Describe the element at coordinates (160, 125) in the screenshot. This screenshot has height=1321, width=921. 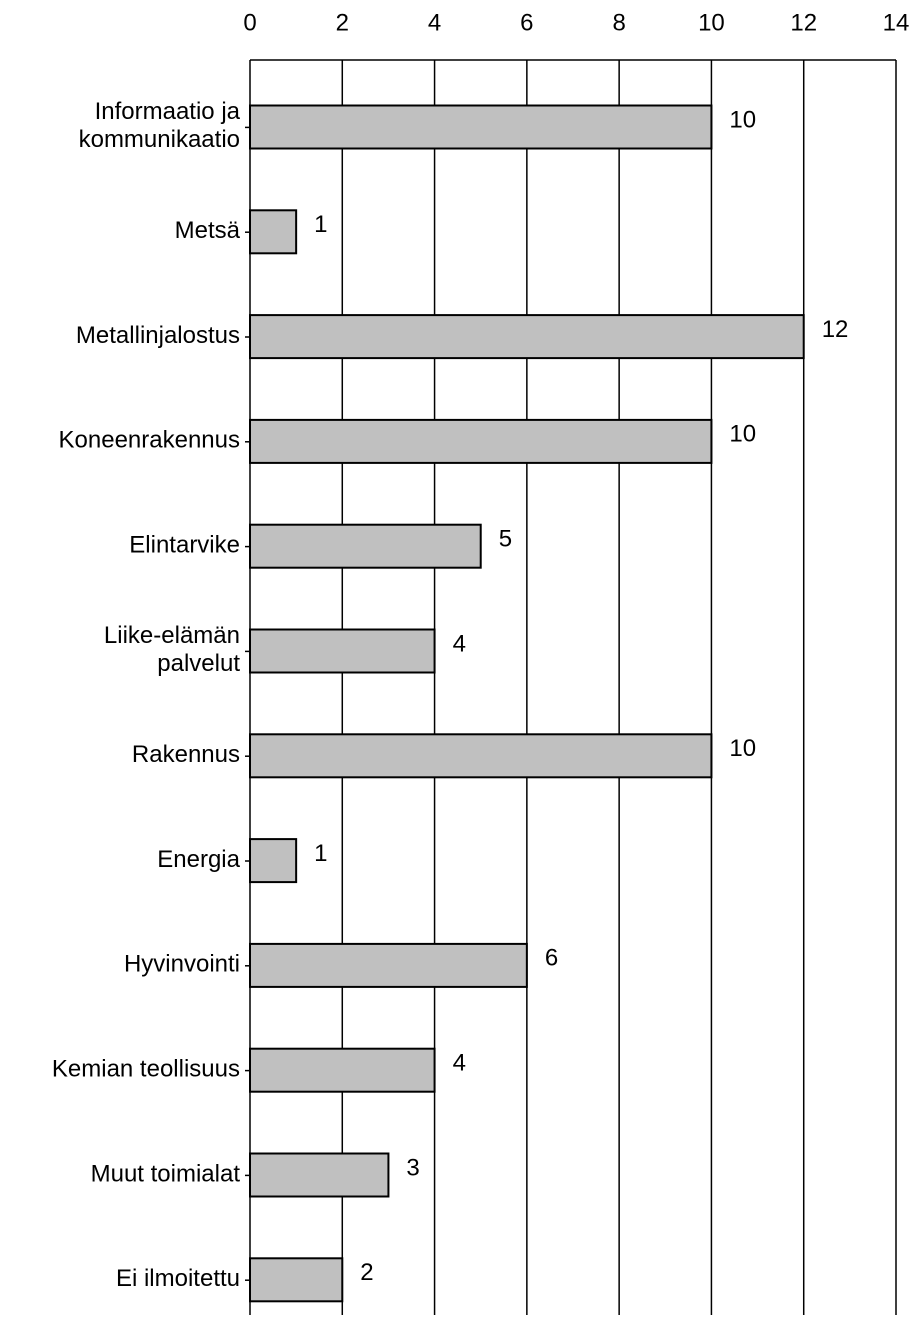
I see `y-tick-label: Informaatio ja kommunikaatio` at that location.